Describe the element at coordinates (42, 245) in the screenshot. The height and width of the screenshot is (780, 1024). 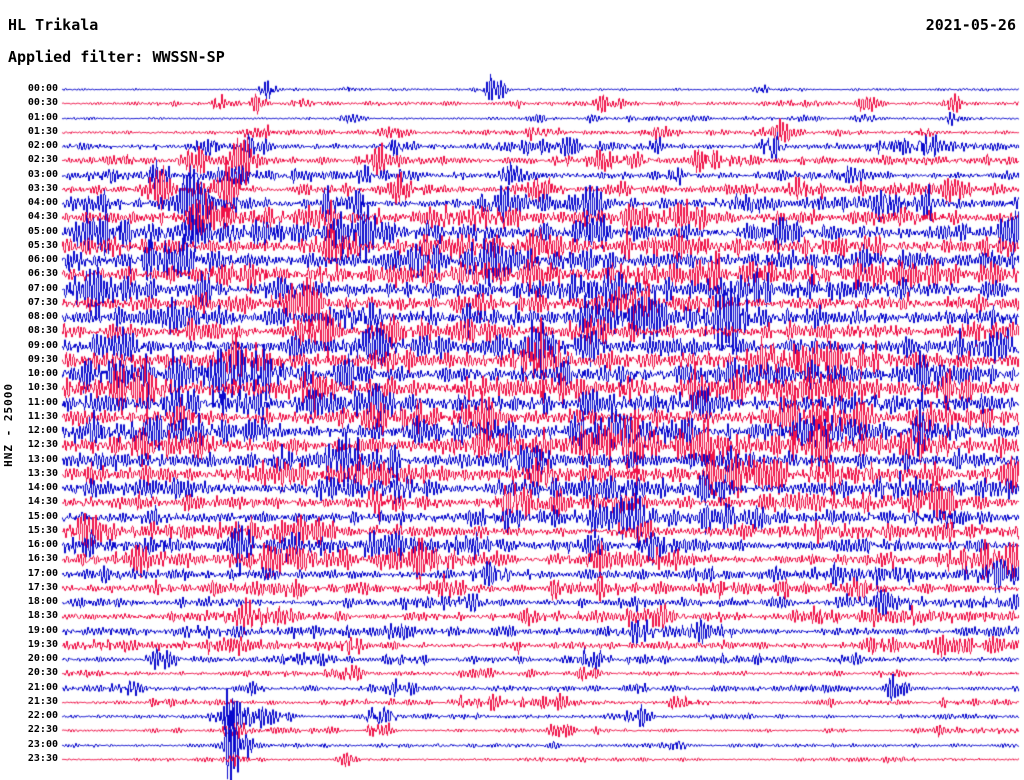
I see `trace-time-label: 05:30` at that location.